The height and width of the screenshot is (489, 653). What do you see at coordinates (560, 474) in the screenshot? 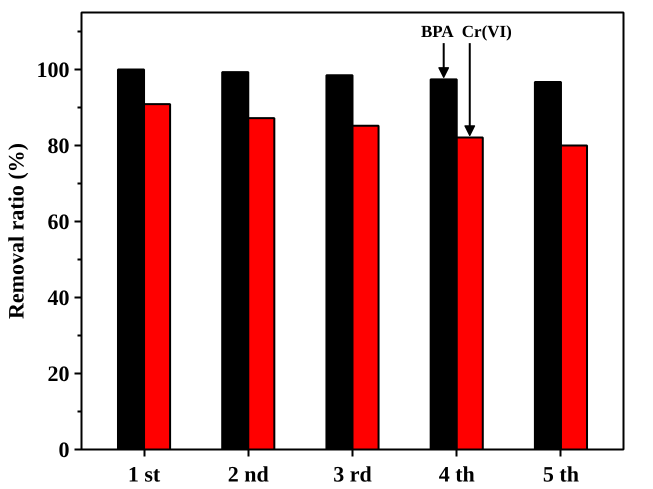
I see `x-tick-label: 5 th` at bounding box center [560, 474].